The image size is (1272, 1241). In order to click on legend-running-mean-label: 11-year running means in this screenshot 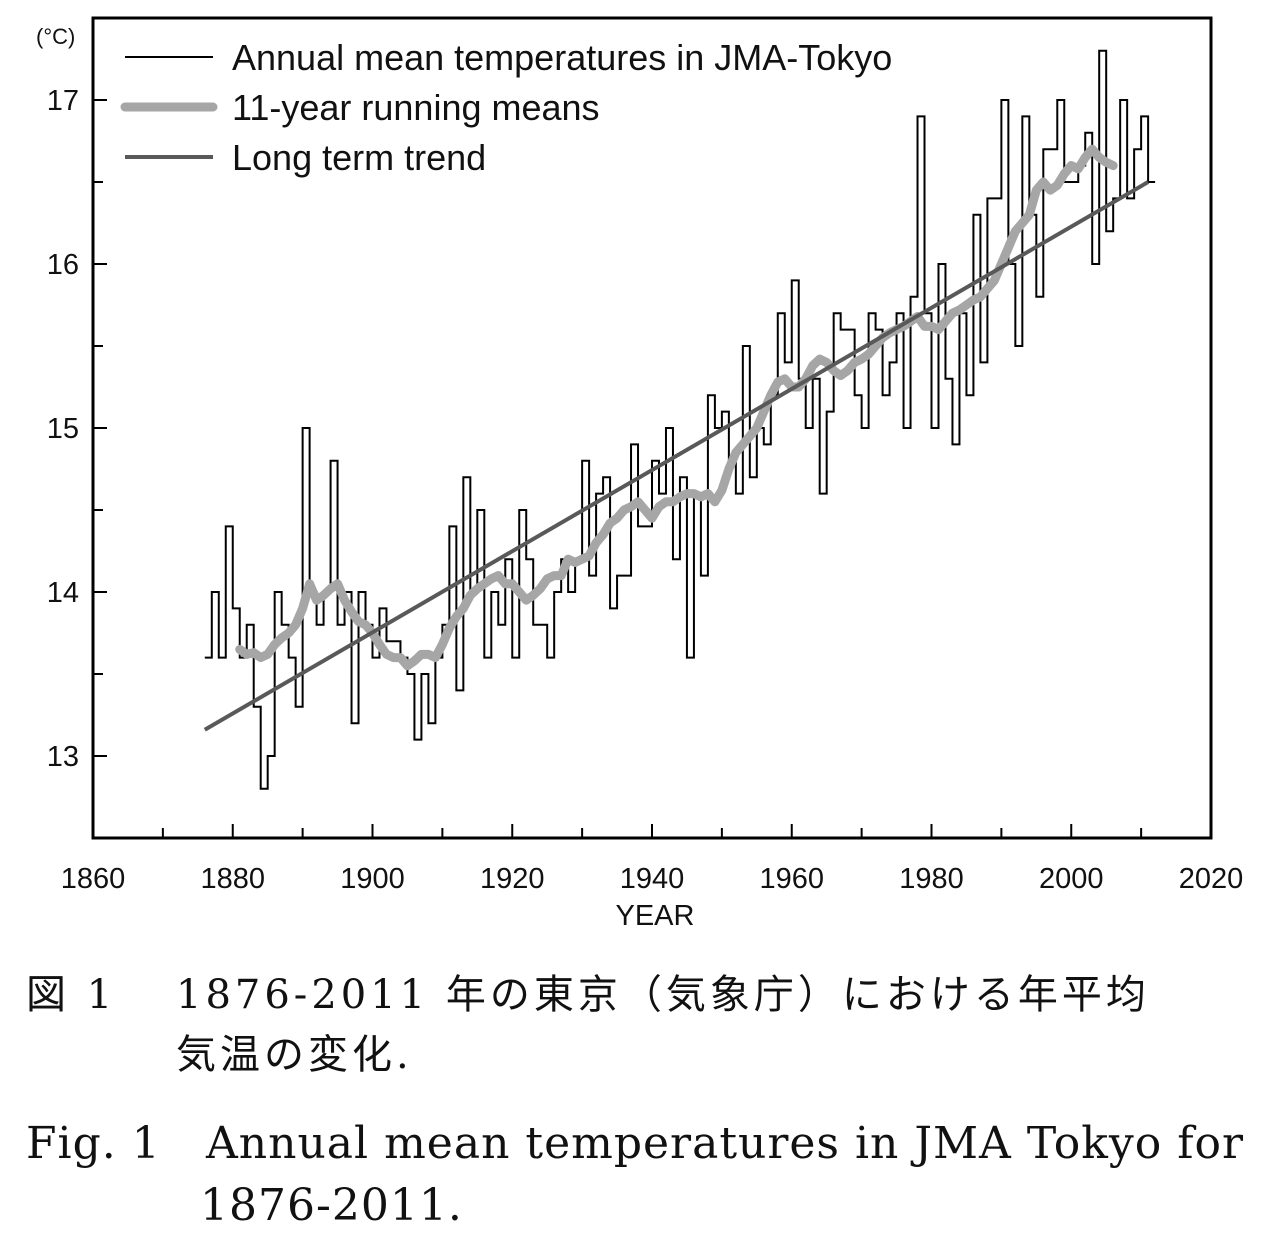, I will do `click(416, 107)`.